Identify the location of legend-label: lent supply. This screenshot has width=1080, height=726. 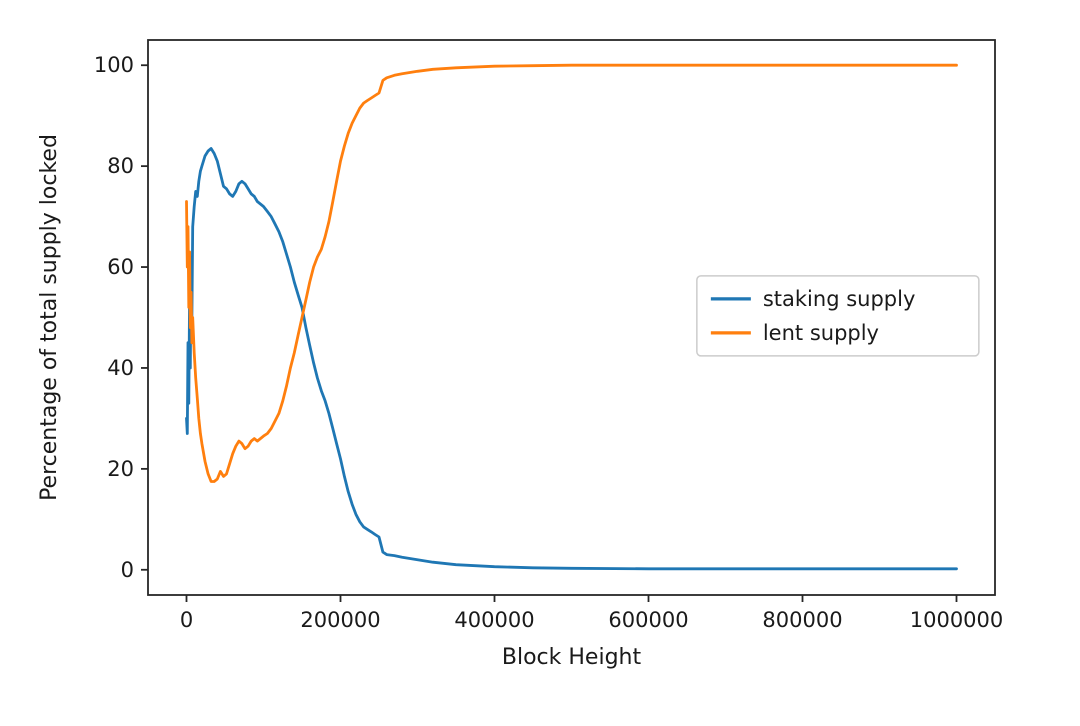
(821, 333).